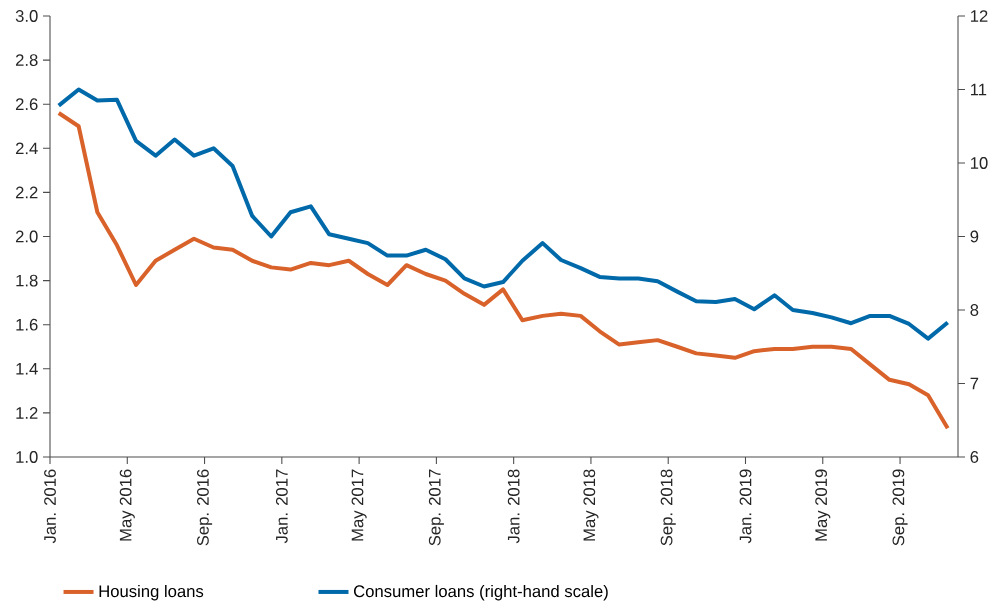 This screenshot has height=604, width=1006. What do you see at coordinates (974, 310) in the screenshot?
I see `y2-tick-label: 8` at bounding box center [974, 310].